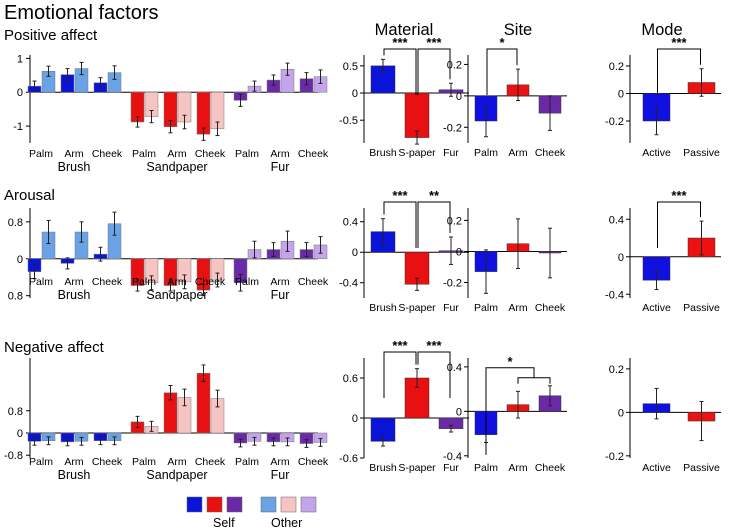  What do you see at coordinates (217, 129) in the screenshot?
I see `row0-main-errorbar-sandpaper-cheek-other` at bounding box center [217, 129].